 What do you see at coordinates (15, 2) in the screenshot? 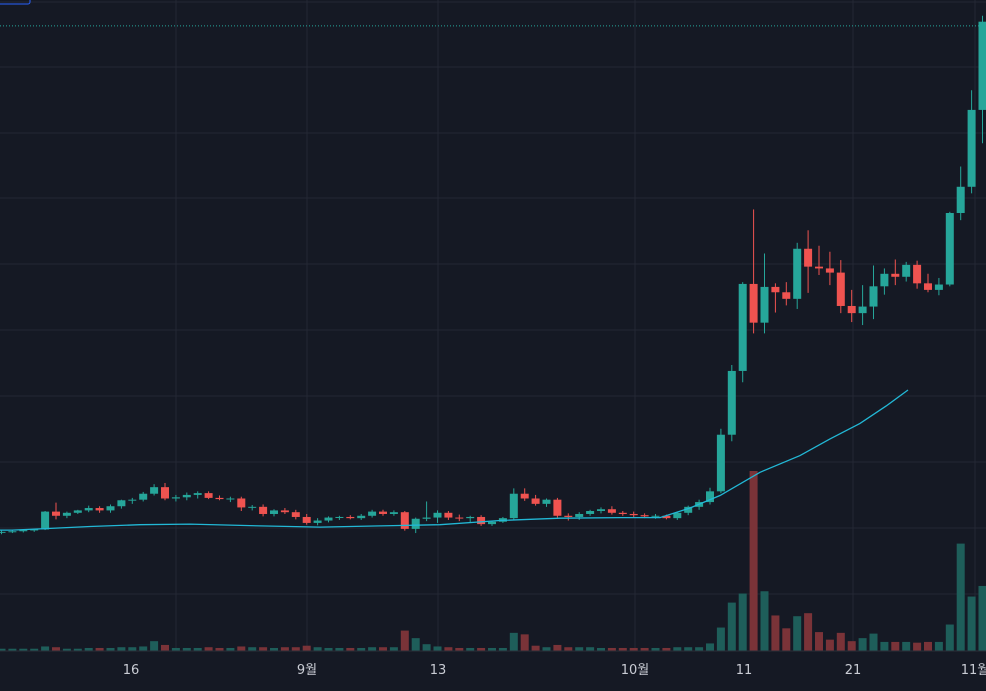
I see `top-left-tab` at bounding box center [15, 2].